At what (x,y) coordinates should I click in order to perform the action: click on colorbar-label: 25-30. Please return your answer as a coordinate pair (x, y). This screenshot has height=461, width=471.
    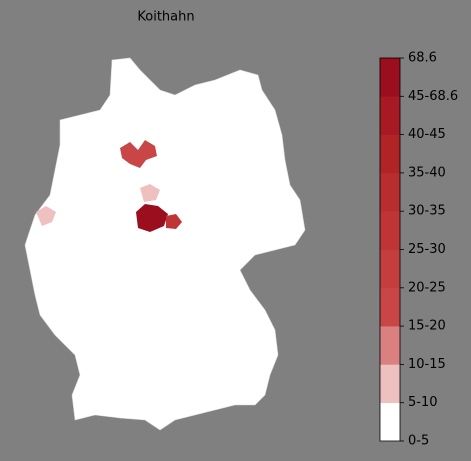
    Looking at the image, I should click on (427, 249).